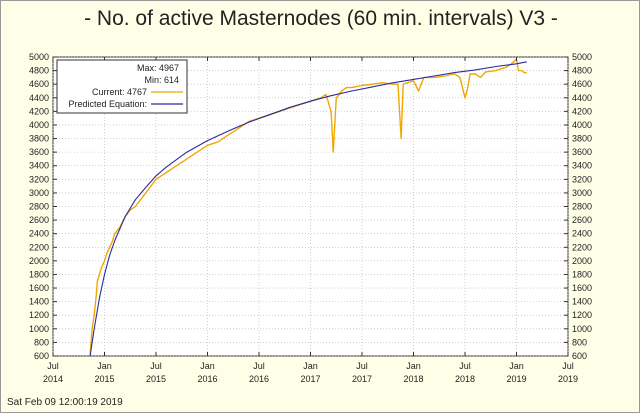 This screenshot has height=414, width=640. Describe the element at coordinates (39, 274) in the screenshot. I see `y-tick-label-left: 1800` at that location.